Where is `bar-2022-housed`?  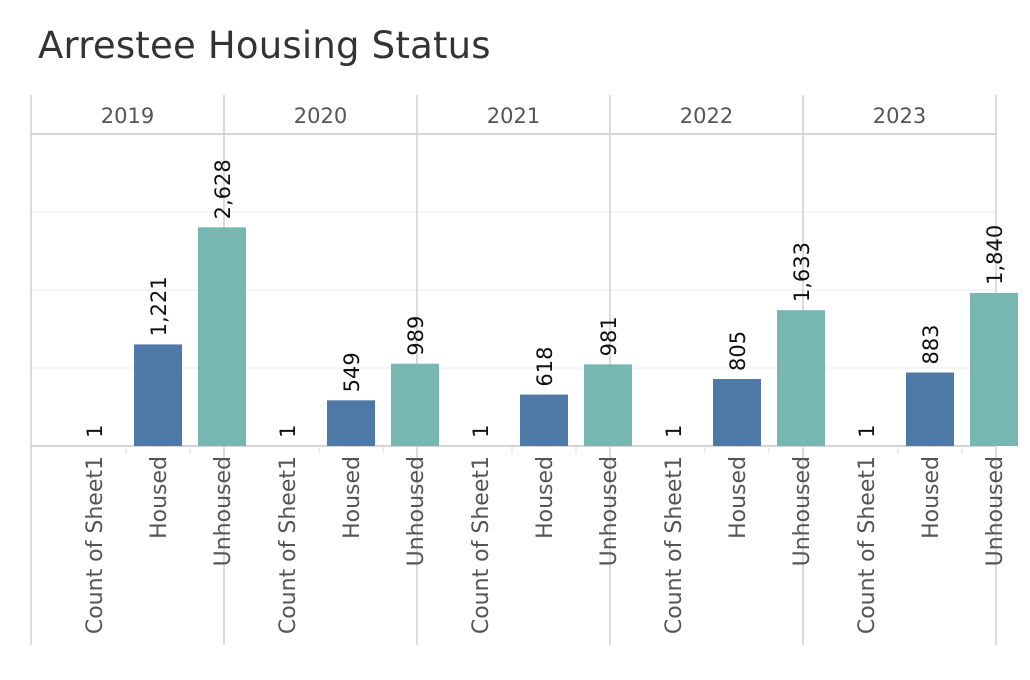
bar-2022-housed is located at coordinates (737, 412).